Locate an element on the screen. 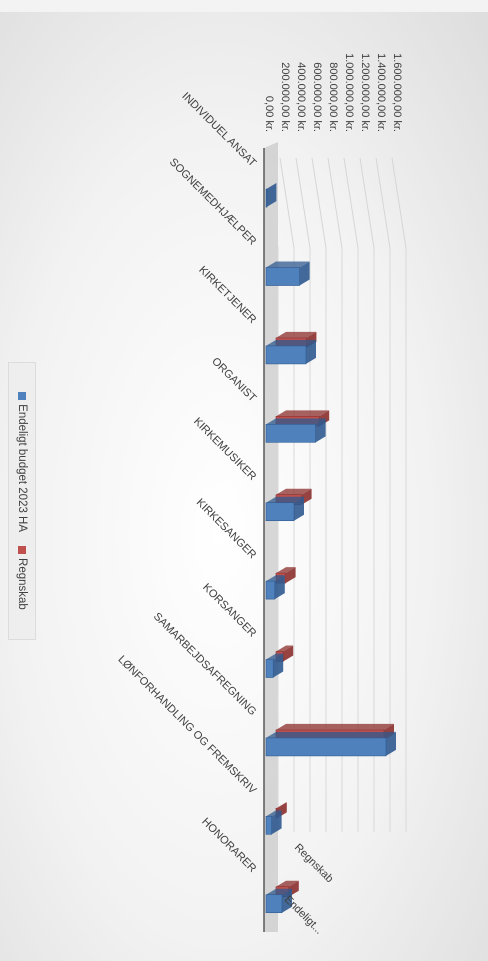 The image size is (488, 961). bar-budget-1-top is located at coordinates (288, 264).